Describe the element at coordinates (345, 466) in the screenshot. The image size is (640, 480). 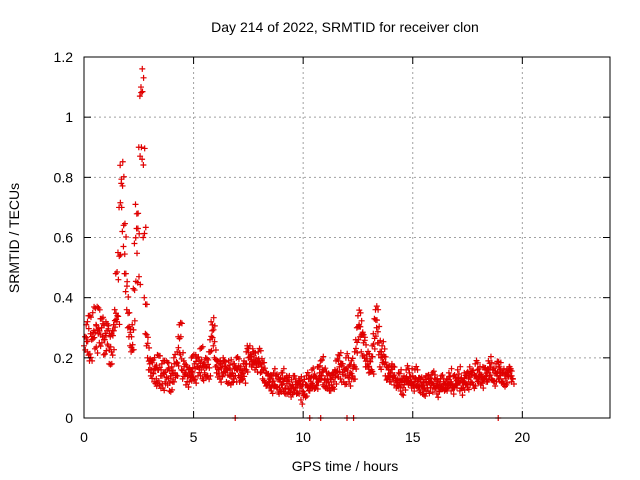
I see `x-axis-label: GPS time / hours` at that location.